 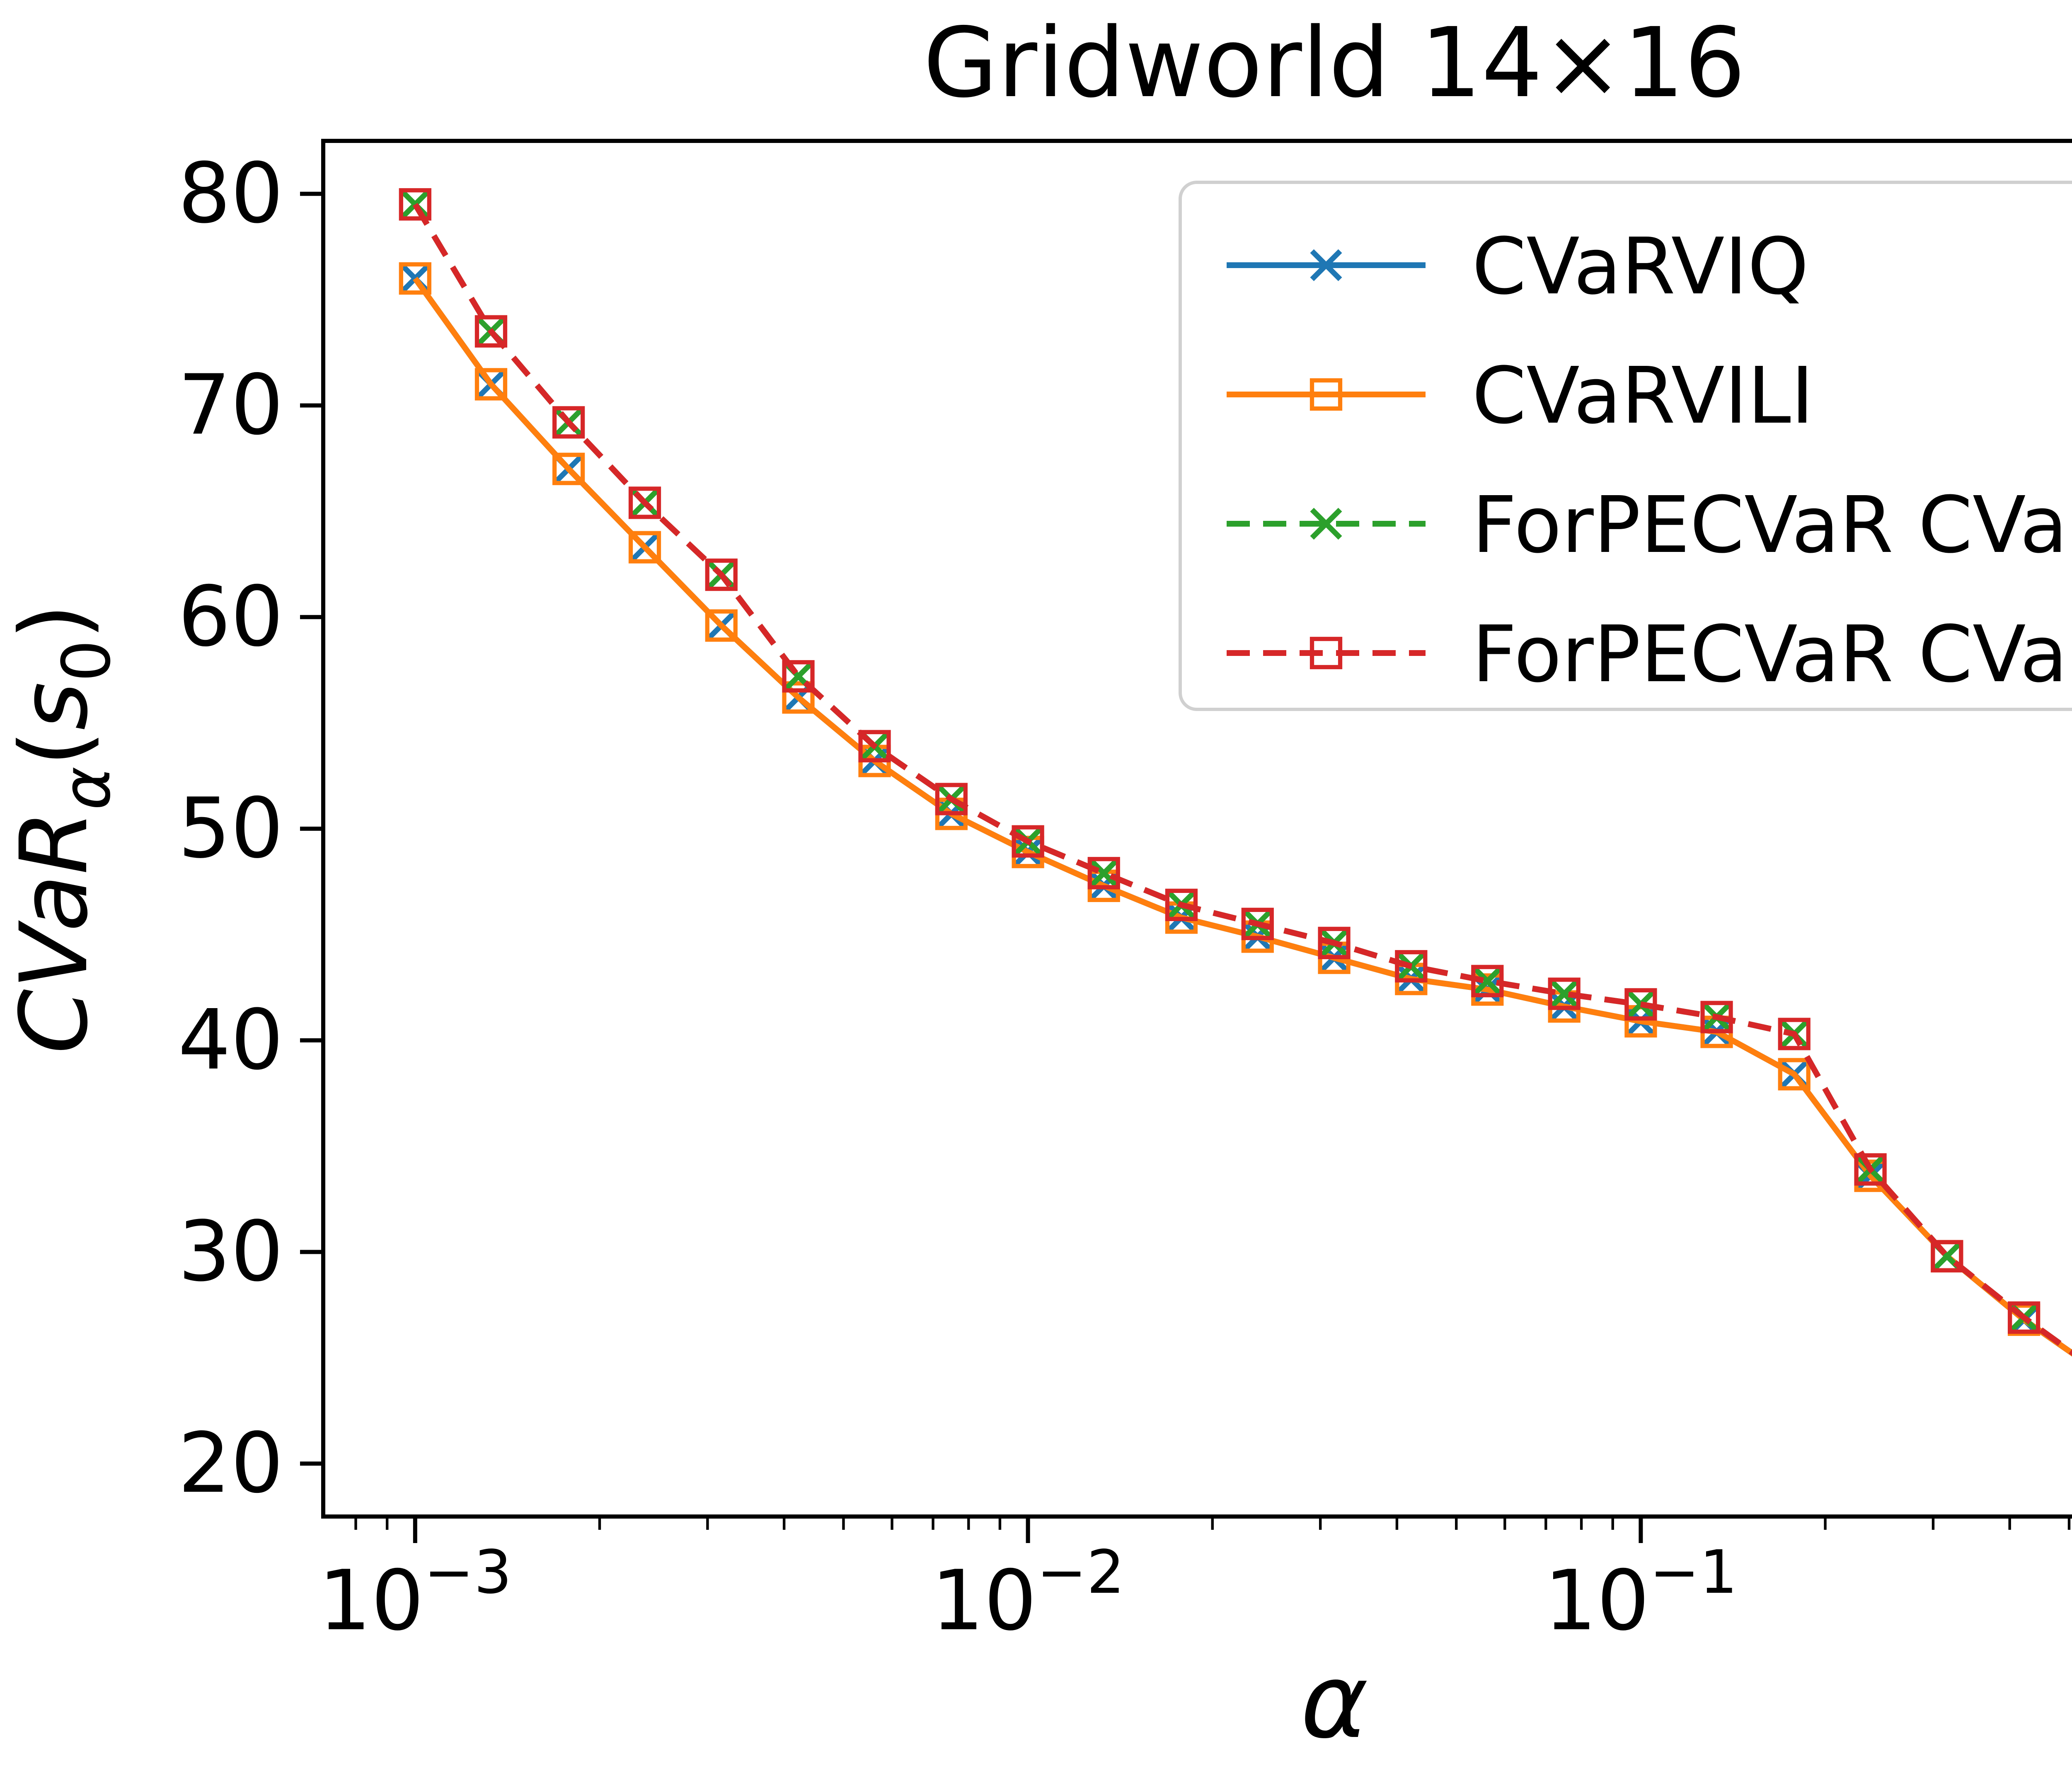 I want to click on y-tick-label: 40, so click(x=231, y=1040).